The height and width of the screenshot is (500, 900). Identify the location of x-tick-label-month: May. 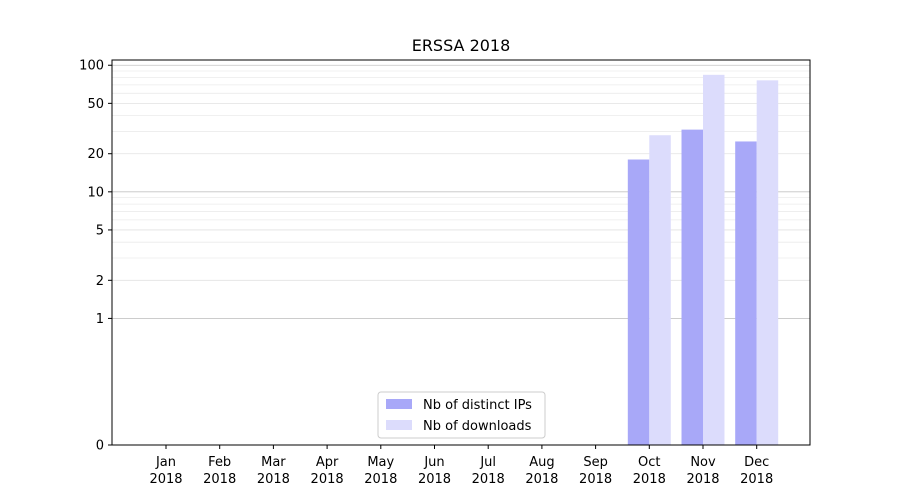
(380, 462).